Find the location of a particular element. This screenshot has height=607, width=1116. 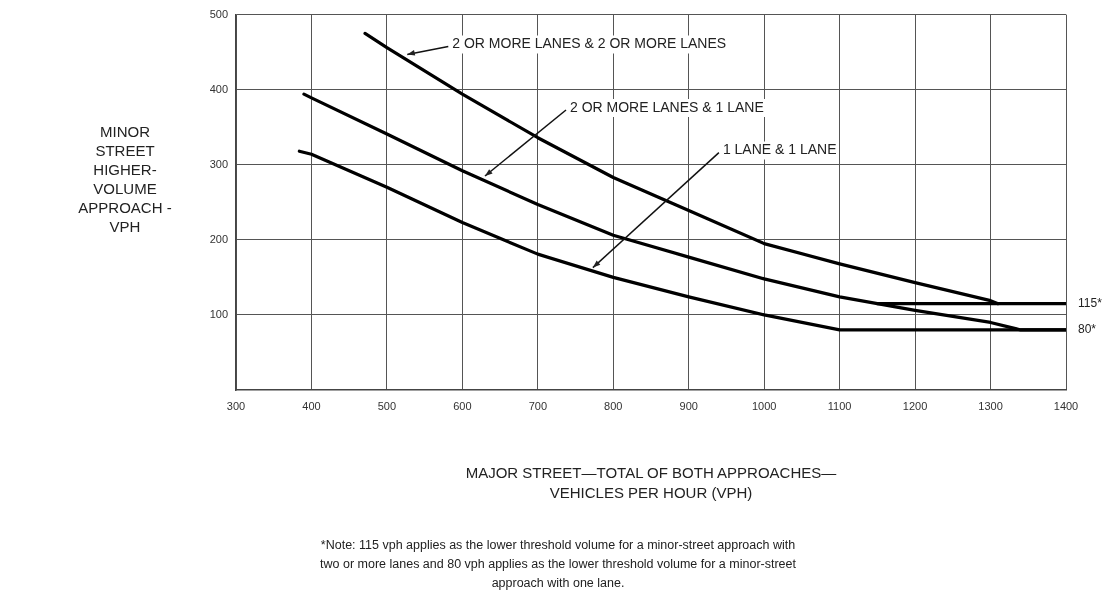

x-tick-label: 900 is located at coordinates (688, 405).